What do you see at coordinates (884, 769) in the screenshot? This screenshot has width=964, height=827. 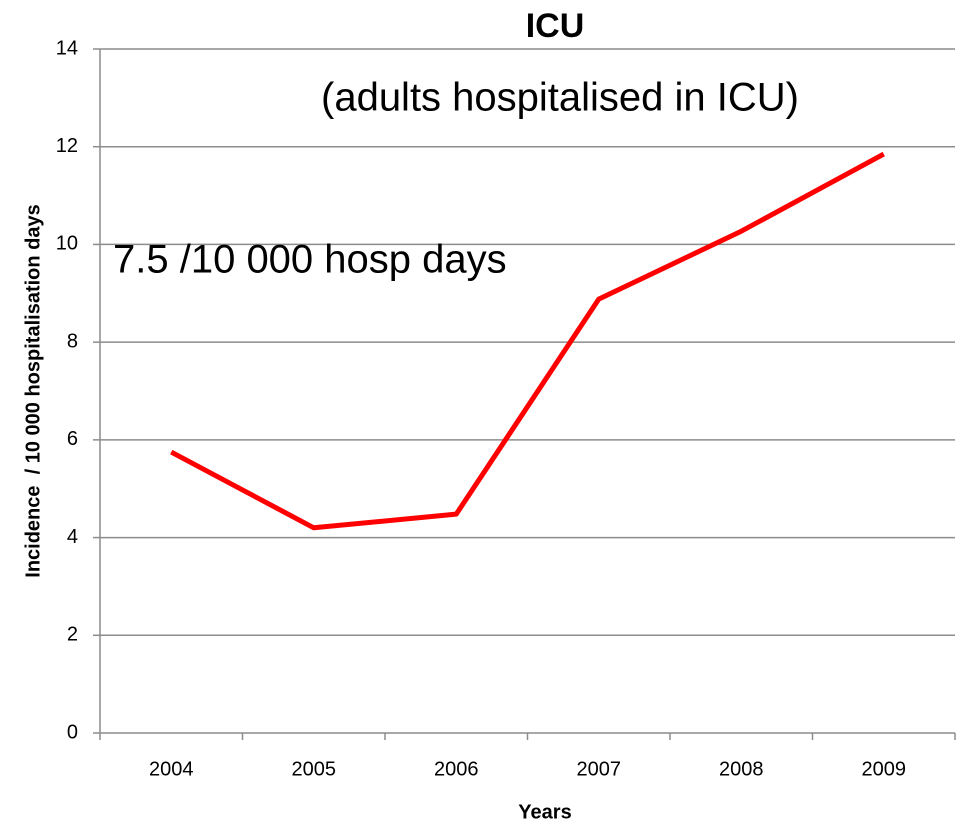 I see `x-tick-label: 2009` at bounding box center [884, 769].